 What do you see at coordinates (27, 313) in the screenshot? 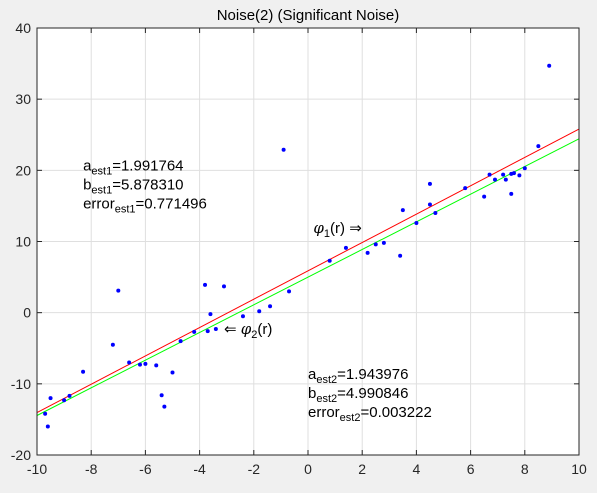
I see `y-tick-label: 0` at bounding box center [27, 313].